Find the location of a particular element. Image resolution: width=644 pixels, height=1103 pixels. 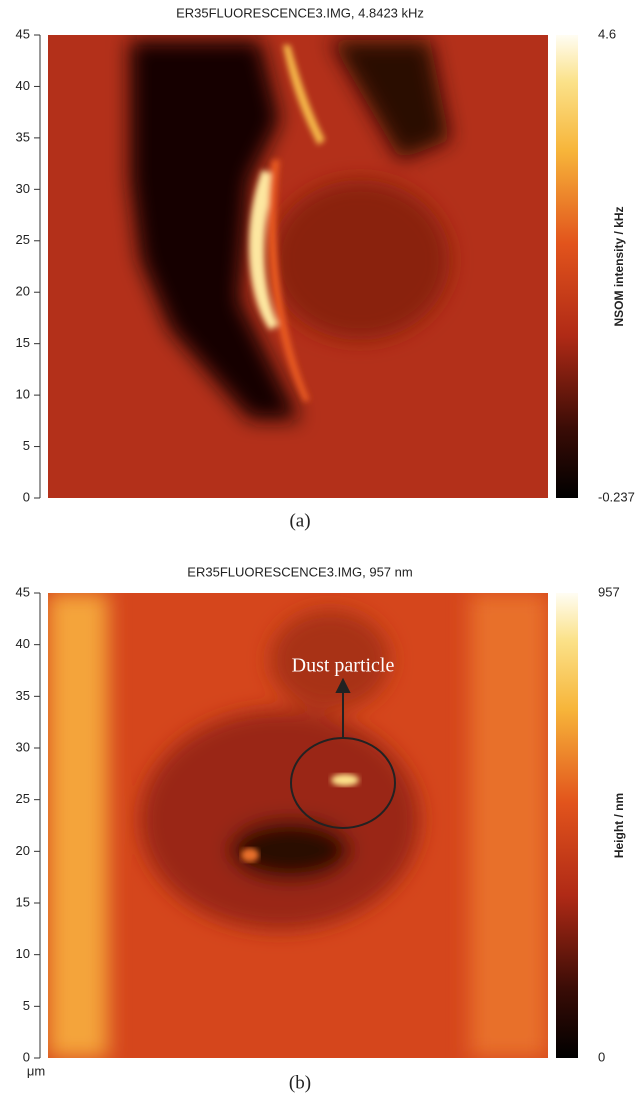

chart-title: ER35FLUORESCENCE3.IMG, 957 nm is located at coordinates (299, 571).